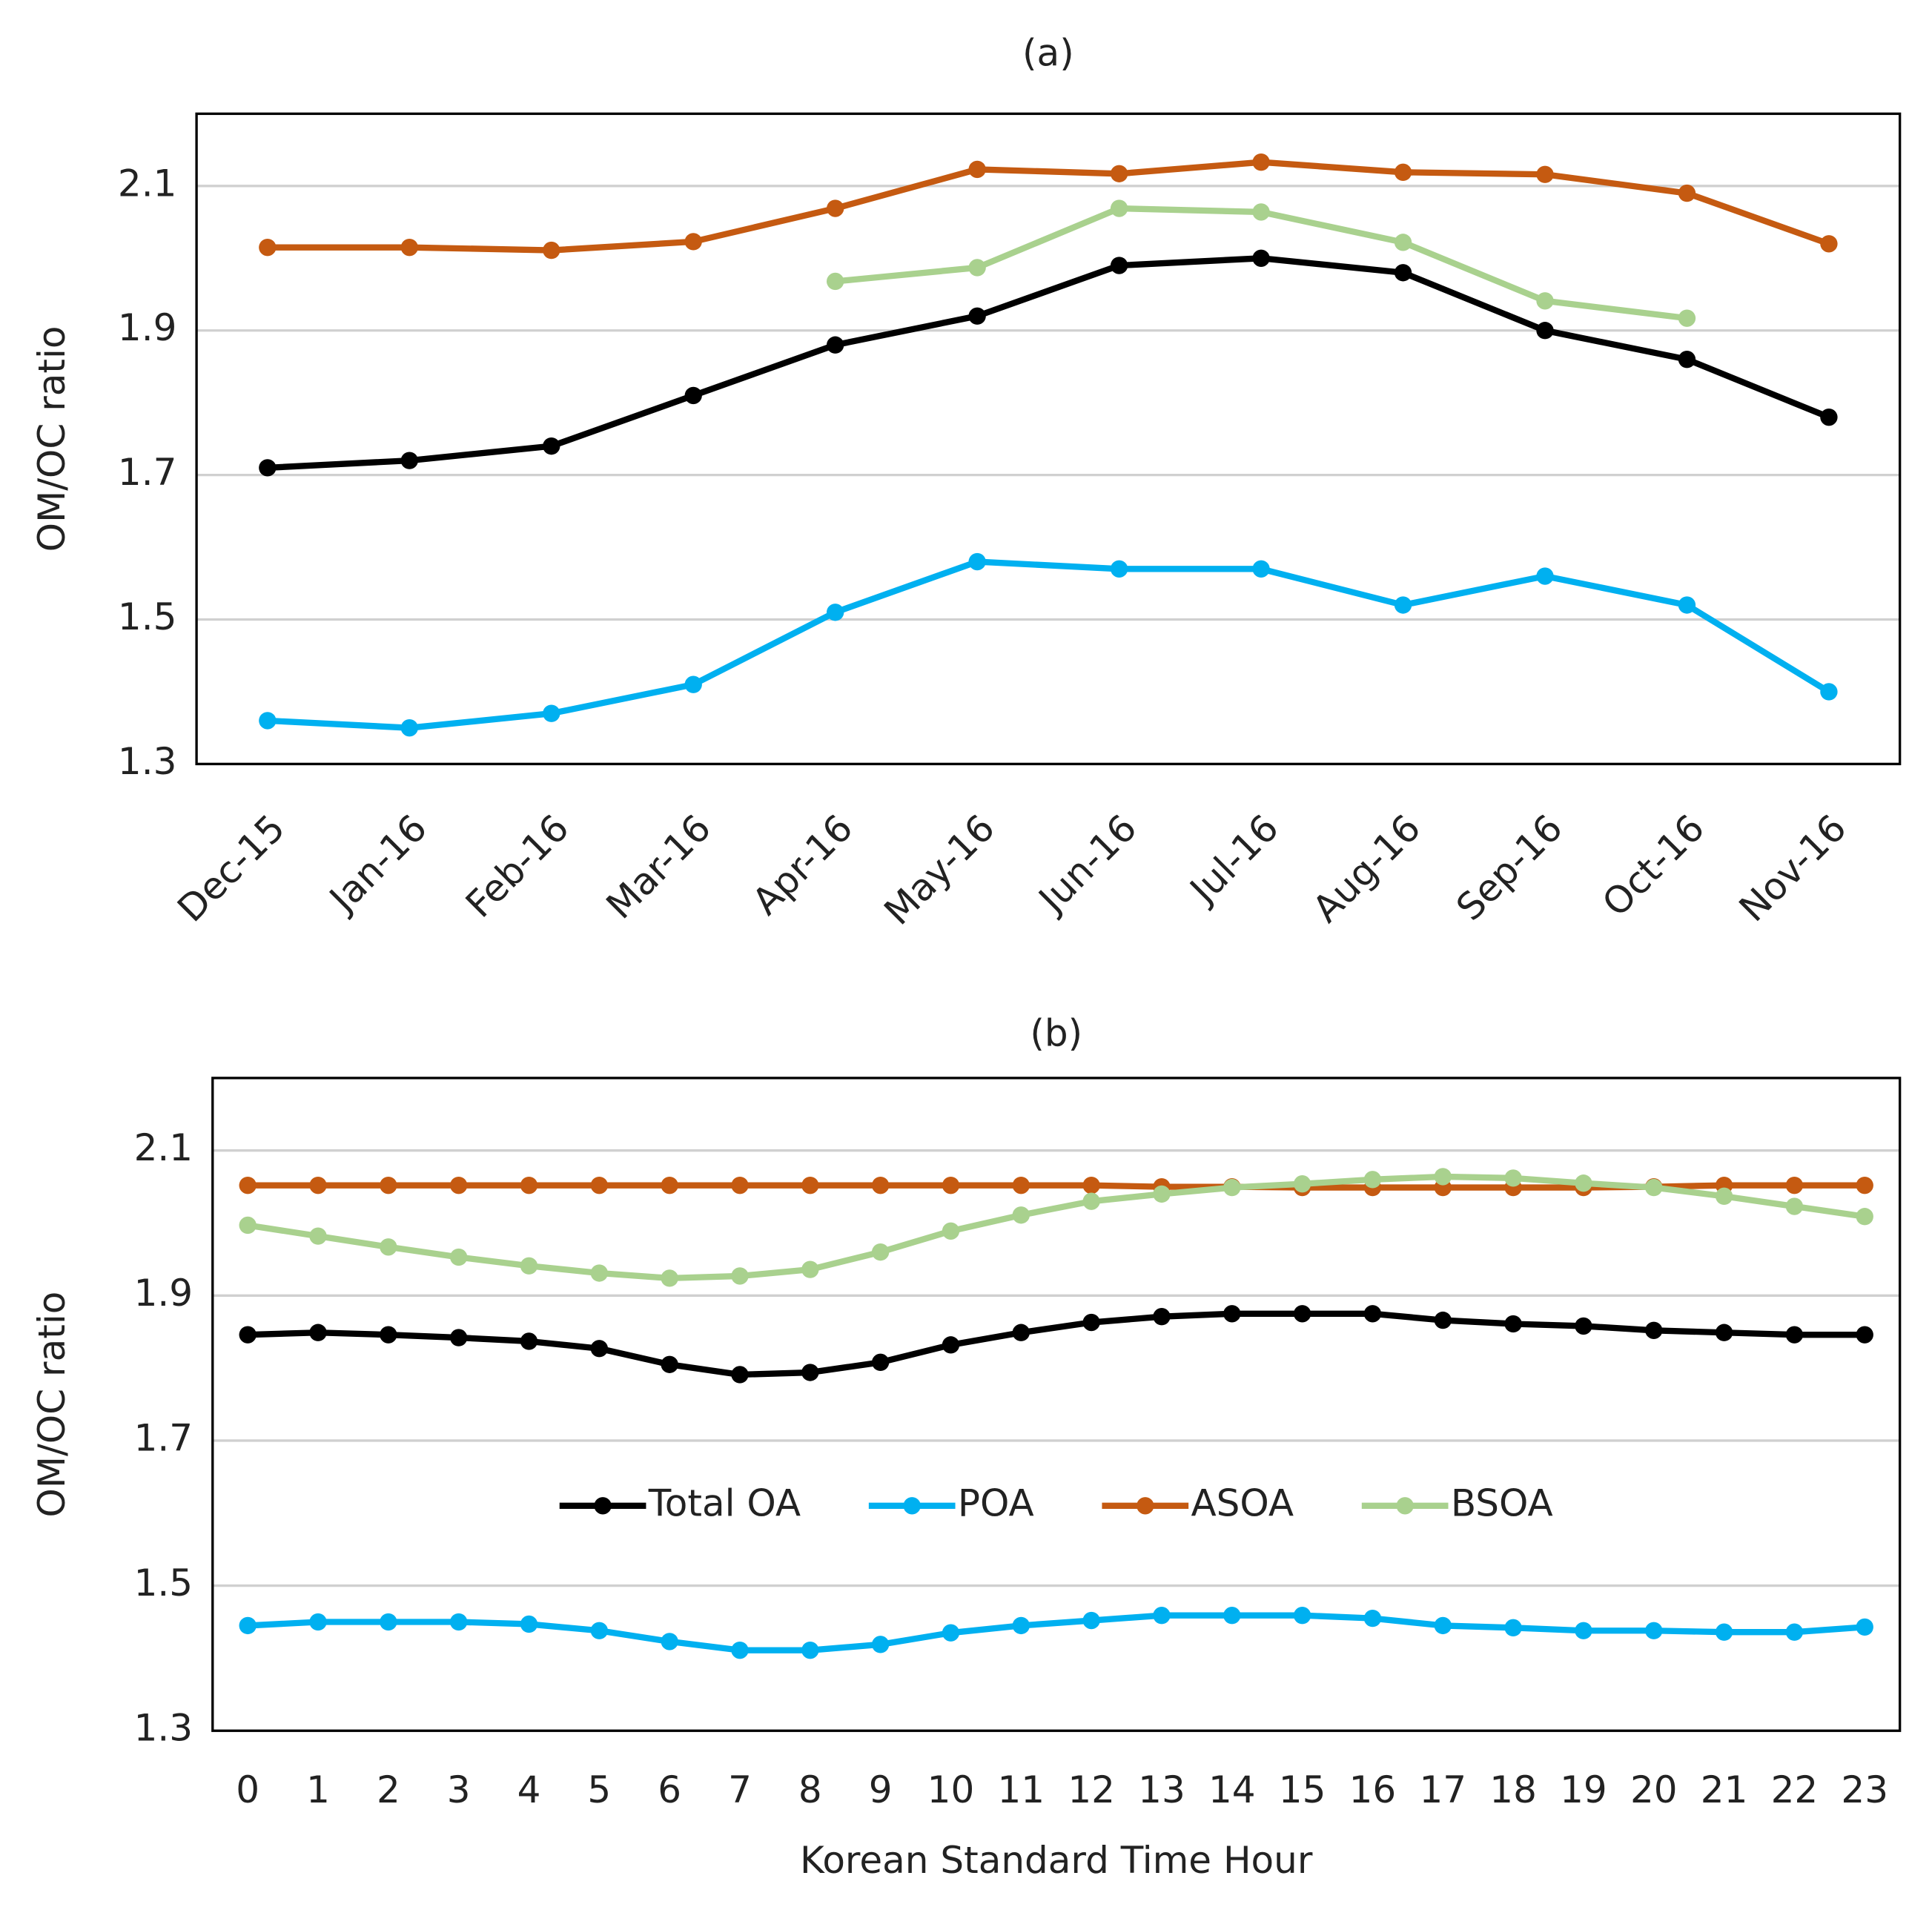 This screenshot has width=1932, height=1910. What do you see at coordinates (1232, 1789) in the screenshot?
I see `x-tick-label: 14` at bounding box center [1232, 1789].